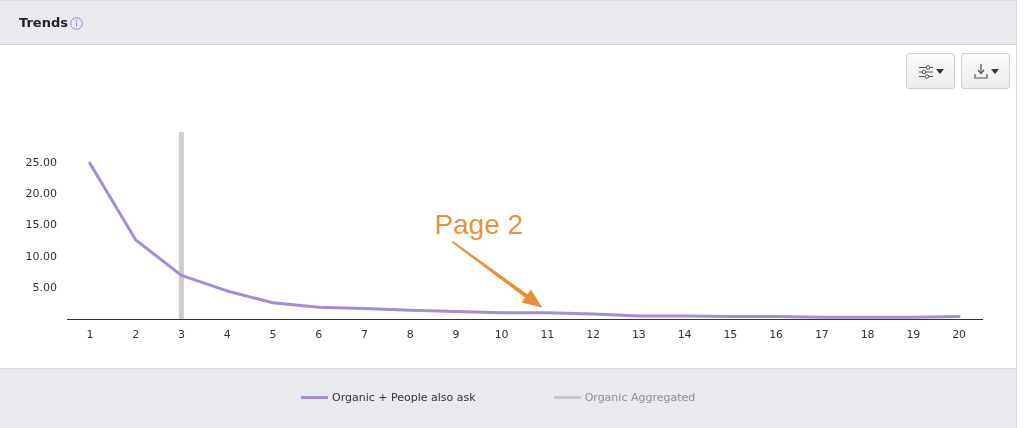 The image size is (1024, 428). Describe the element at coordinates (227, 335) in the screenshot. I see `x-tick-label: 4` at that location.